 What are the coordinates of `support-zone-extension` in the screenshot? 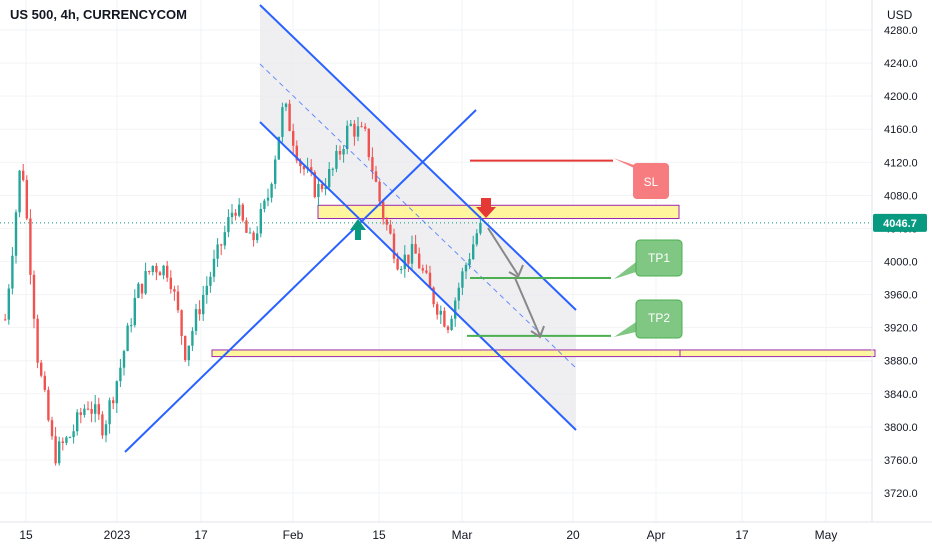 It's located at (777, 353).